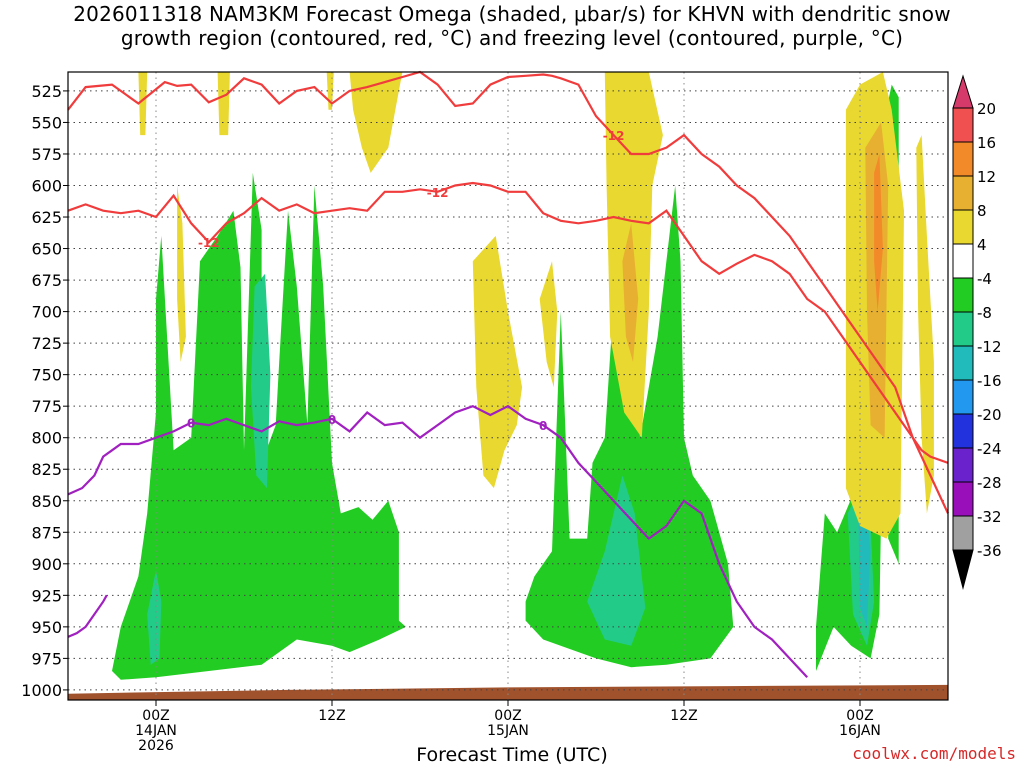  I want to click on freezing-contour-label-0: 0, so click(191, 424).